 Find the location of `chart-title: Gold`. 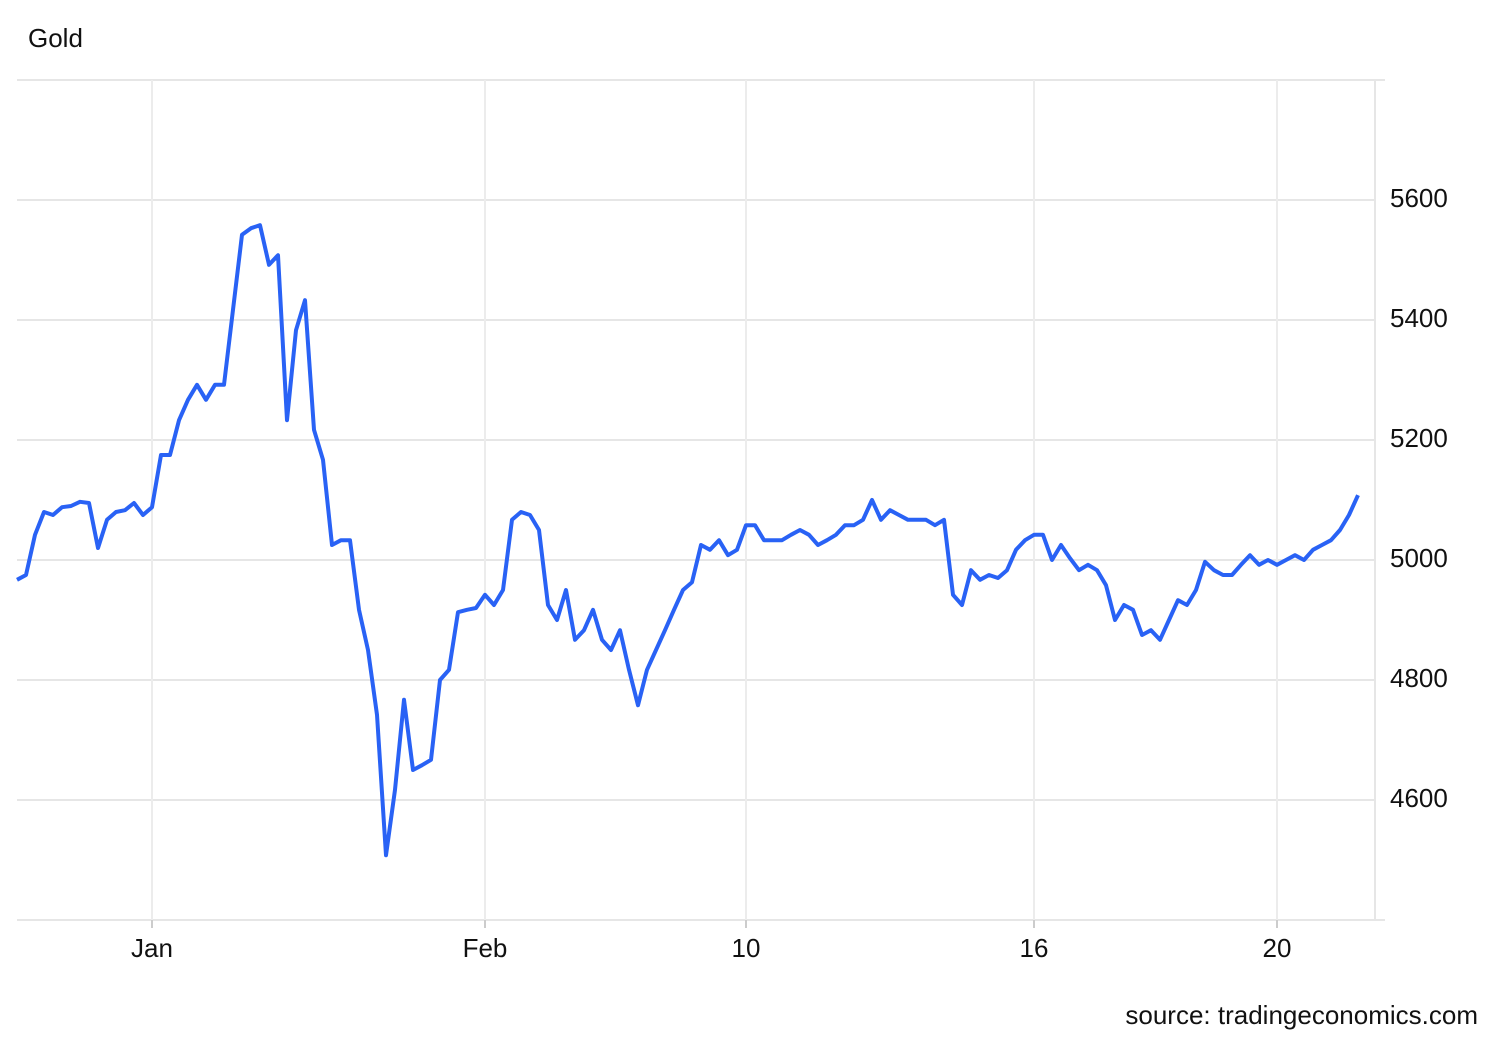

chart-title: Gold is located at coordinates (55, 38).